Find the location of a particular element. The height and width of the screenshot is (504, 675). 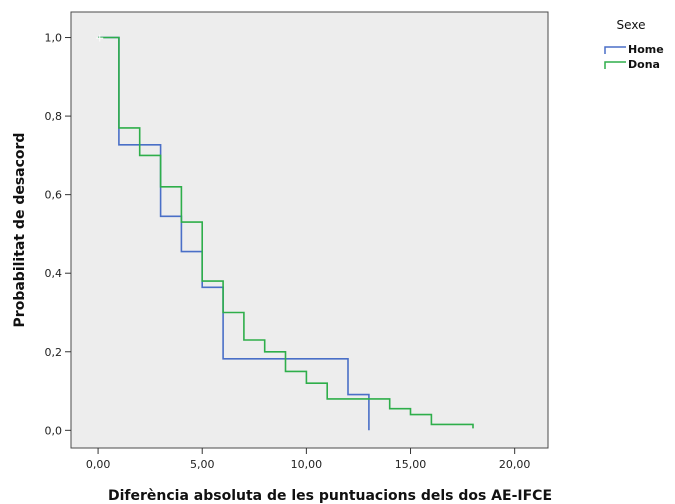

y-tick-label: 0,4 is located at coordinates (54, 273).